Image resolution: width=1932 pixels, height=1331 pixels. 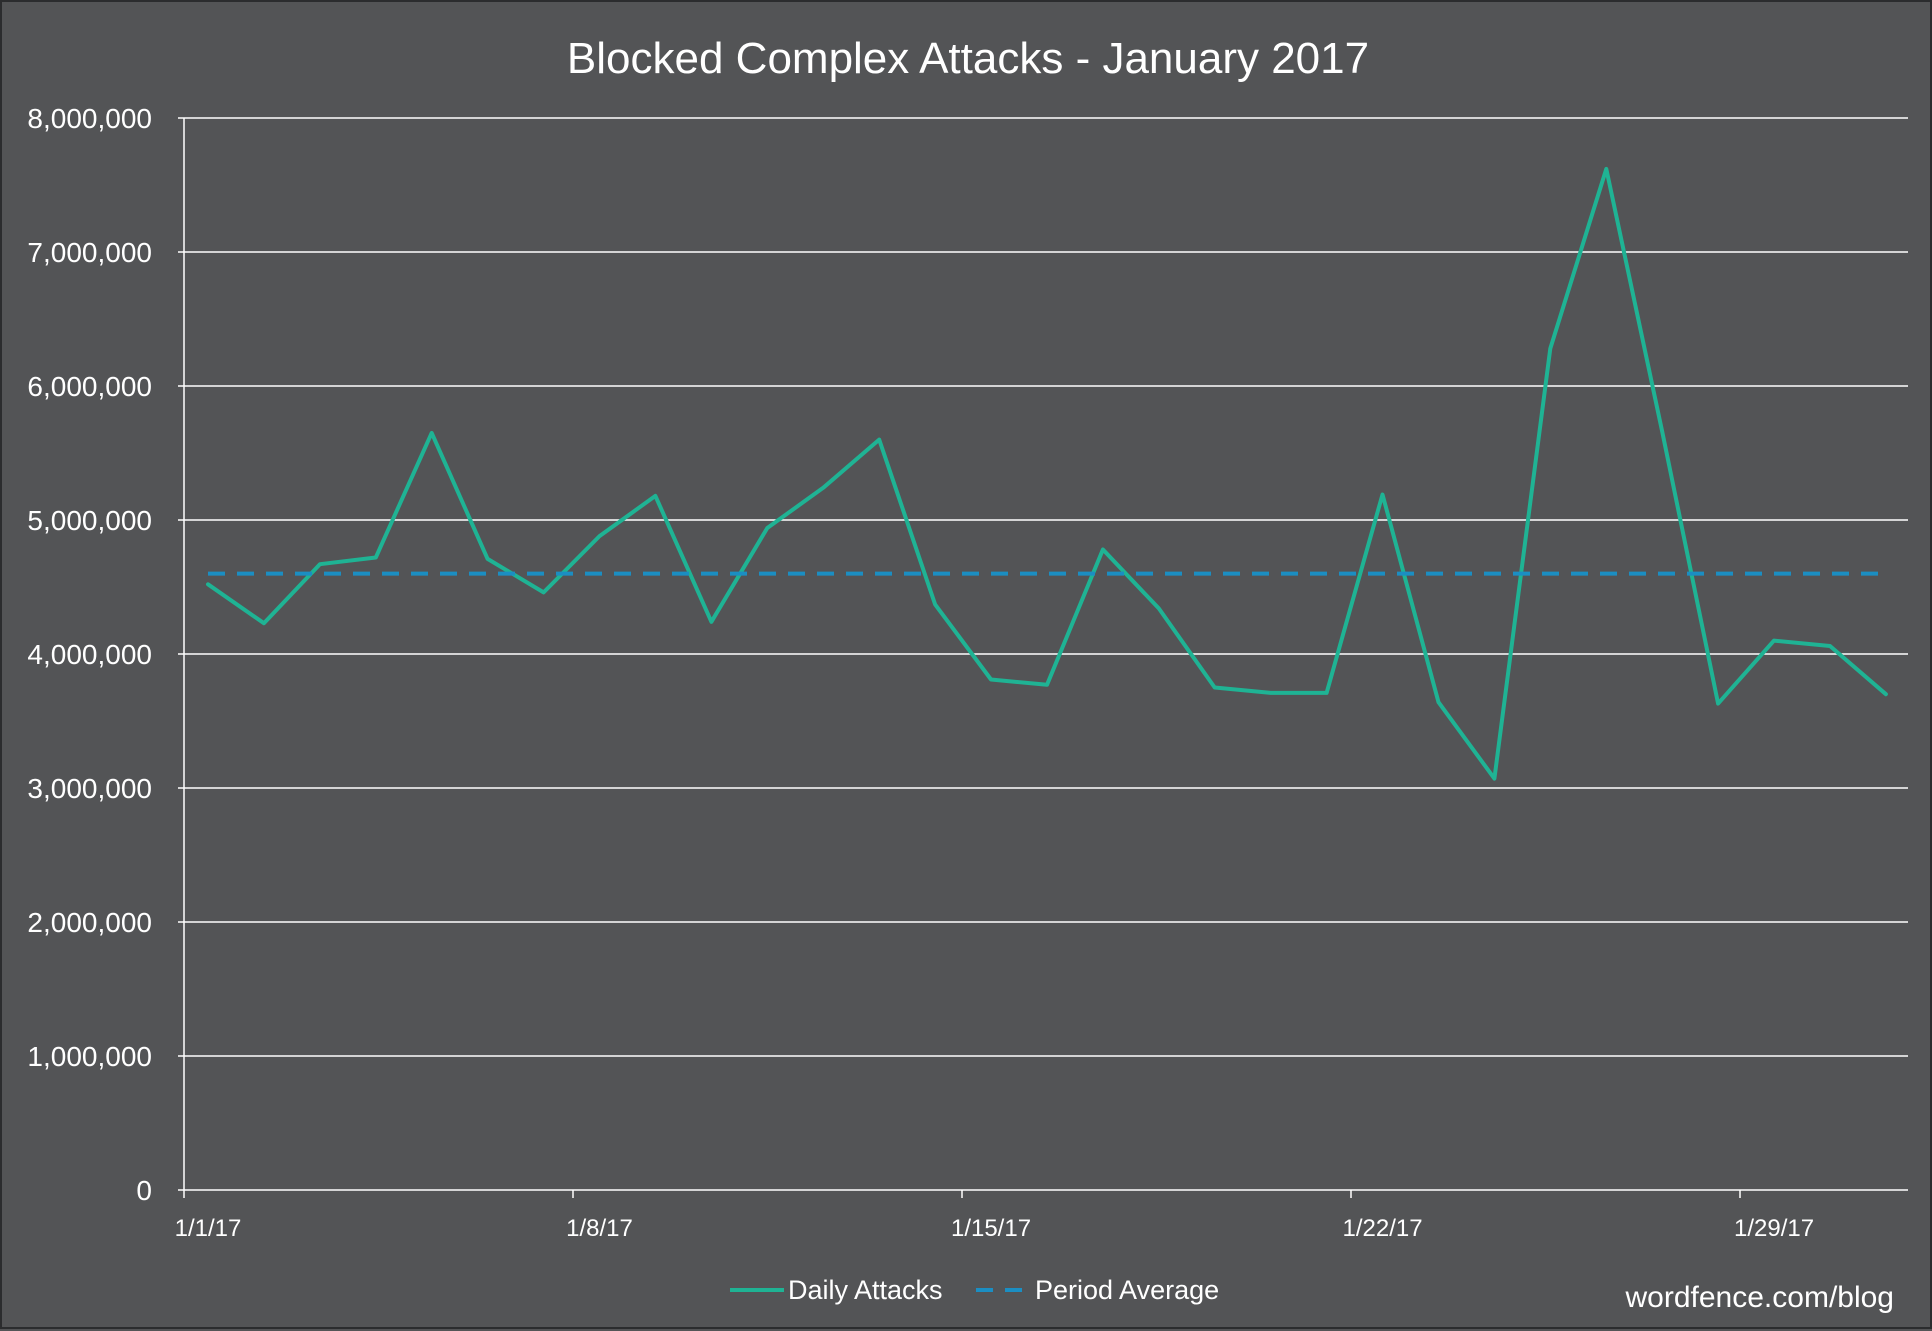 I want to click on legend: Daily Attacks Period Average, so click(x=974, y=1290).